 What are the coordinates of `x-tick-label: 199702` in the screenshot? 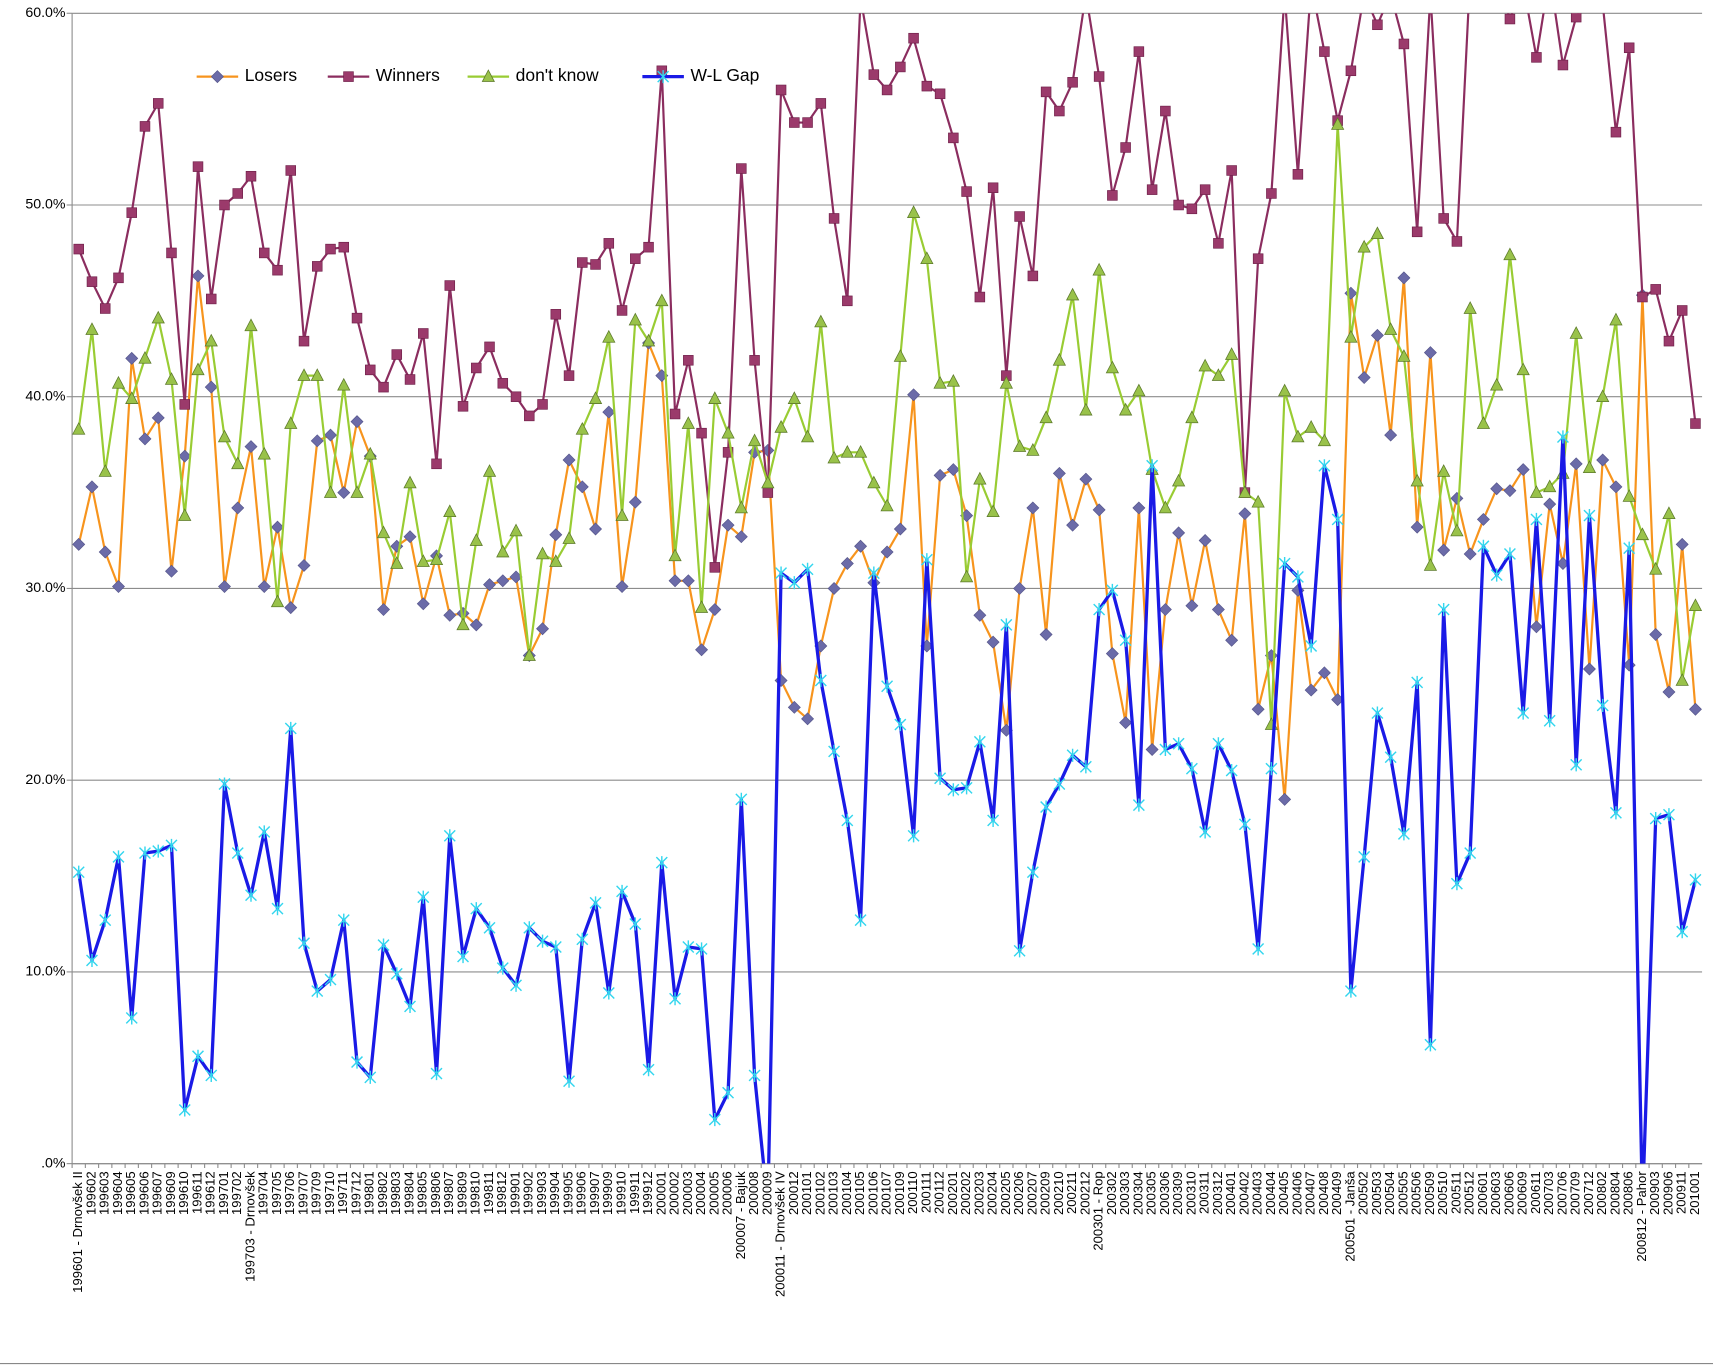 It's located at (236, 1193).